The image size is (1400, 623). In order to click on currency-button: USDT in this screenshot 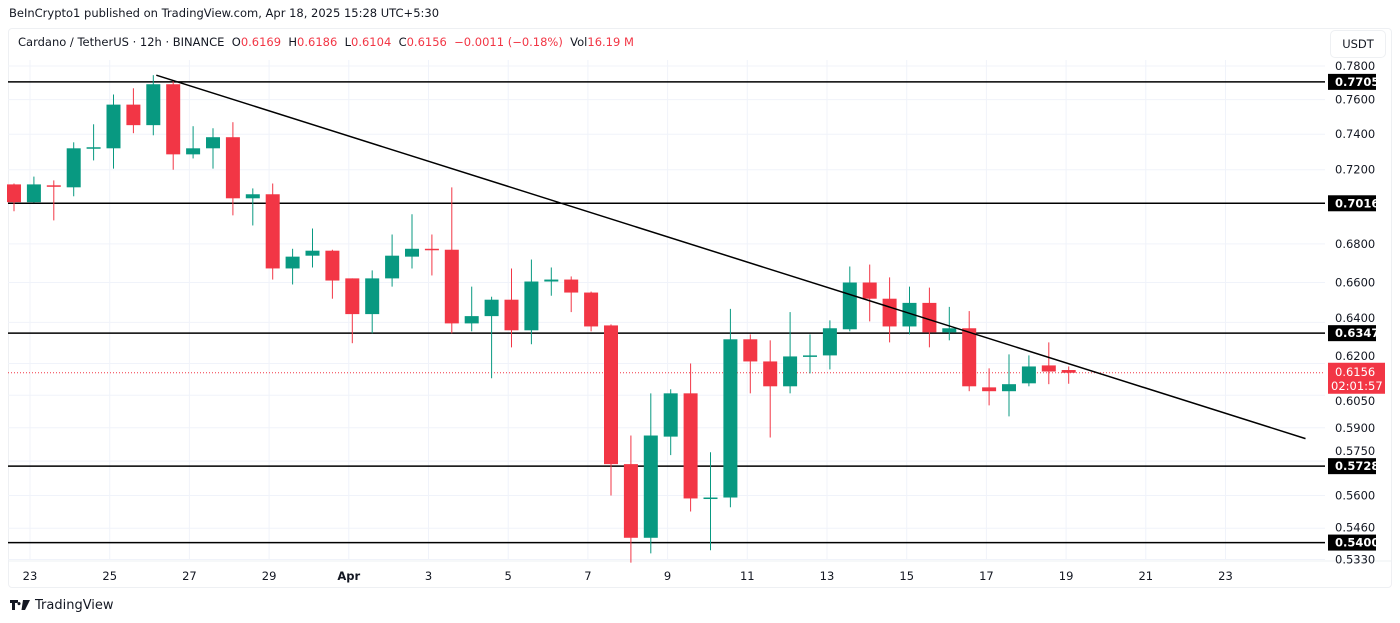, I will do `click(1358, 44)`.